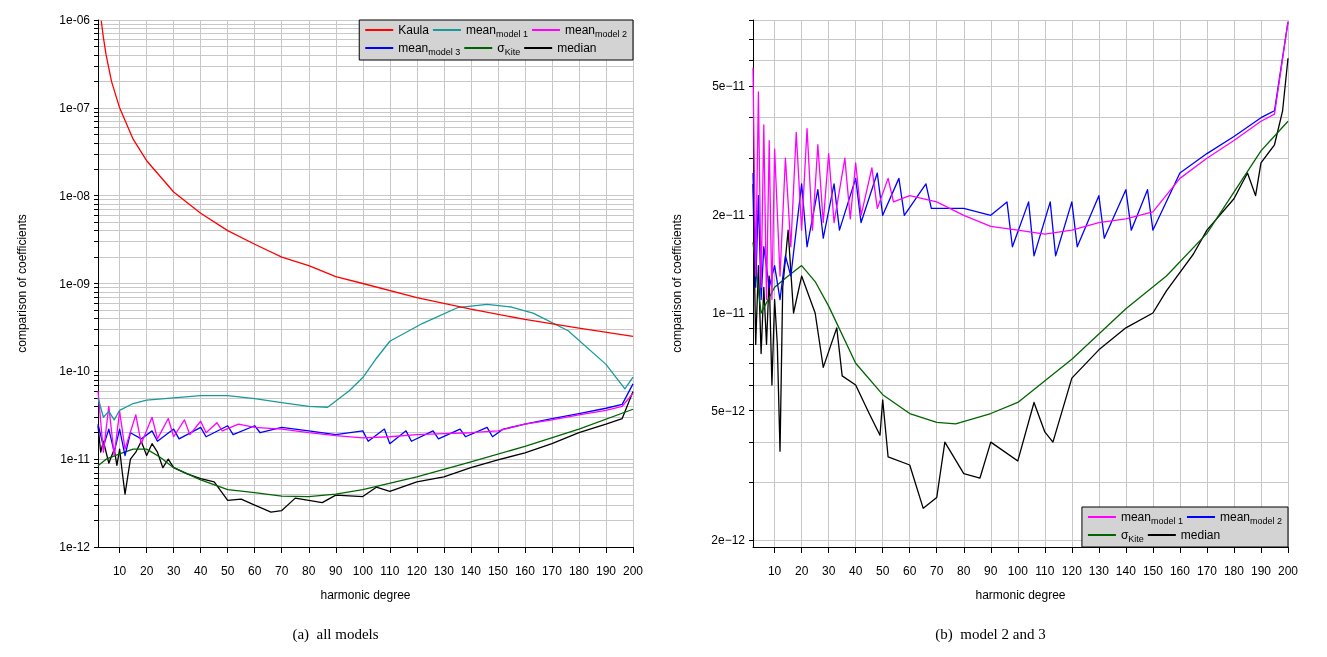 The image size is (1327, 657). What do you see at coordinates (728, 539) in the screenshot?
I see `y-tick-label: 2e−12` at bounding box center [728, 539].